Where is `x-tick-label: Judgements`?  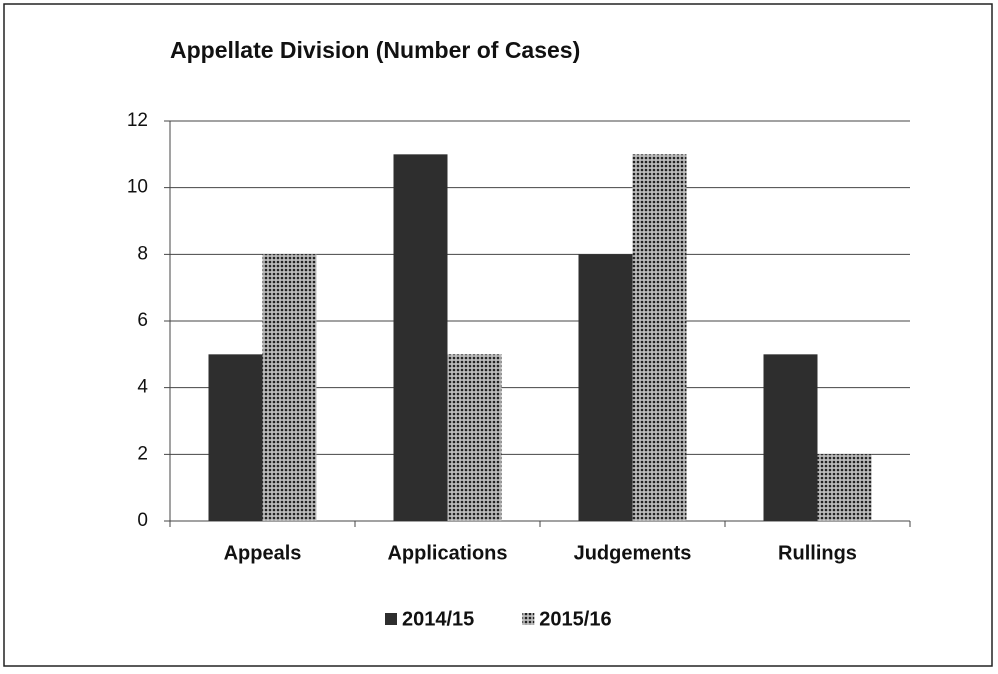 x-tick-label: Judgements is located at coordinates (633, 553).